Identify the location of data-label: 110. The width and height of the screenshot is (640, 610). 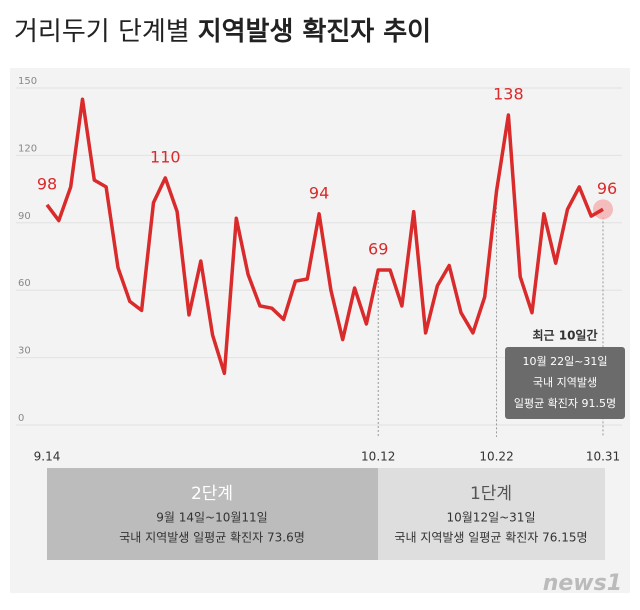
(165, 156).